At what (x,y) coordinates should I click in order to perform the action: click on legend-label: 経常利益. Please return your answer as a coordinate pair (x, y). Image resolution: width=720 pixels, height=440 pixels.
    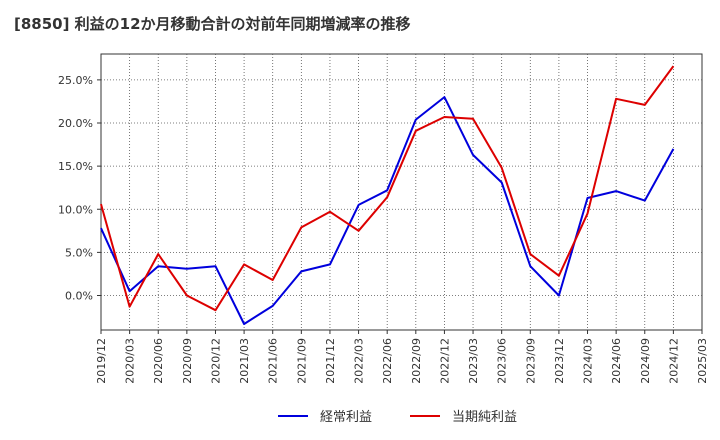
    Looking at the image, I should click on (346, 417).